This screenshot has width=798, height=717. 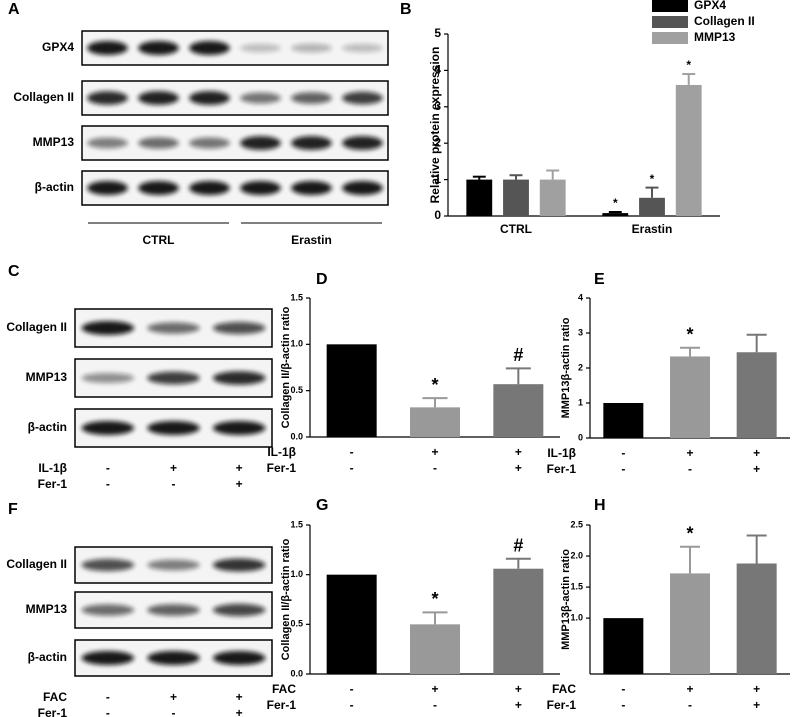 What do you see at coordinates (58, 47) in the screenshot?
I see `blot-row-label: GPX4` at bounding box center [58, 47].